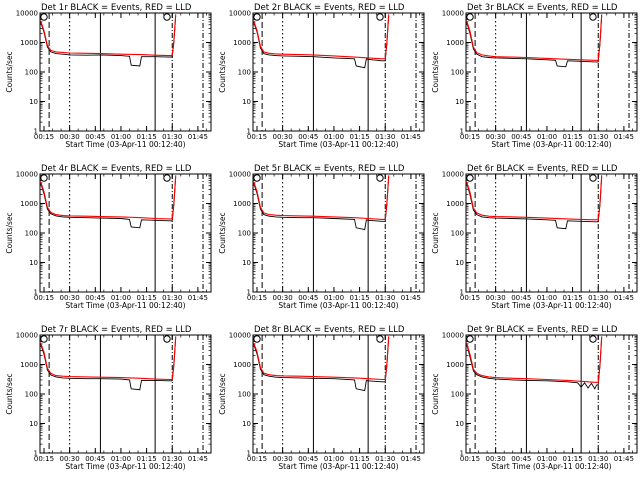 This screenshot has width=640, height=480. I want to click on panel-title: Det 7r BLACK = Events, RED = LLD, so click(116, 330).